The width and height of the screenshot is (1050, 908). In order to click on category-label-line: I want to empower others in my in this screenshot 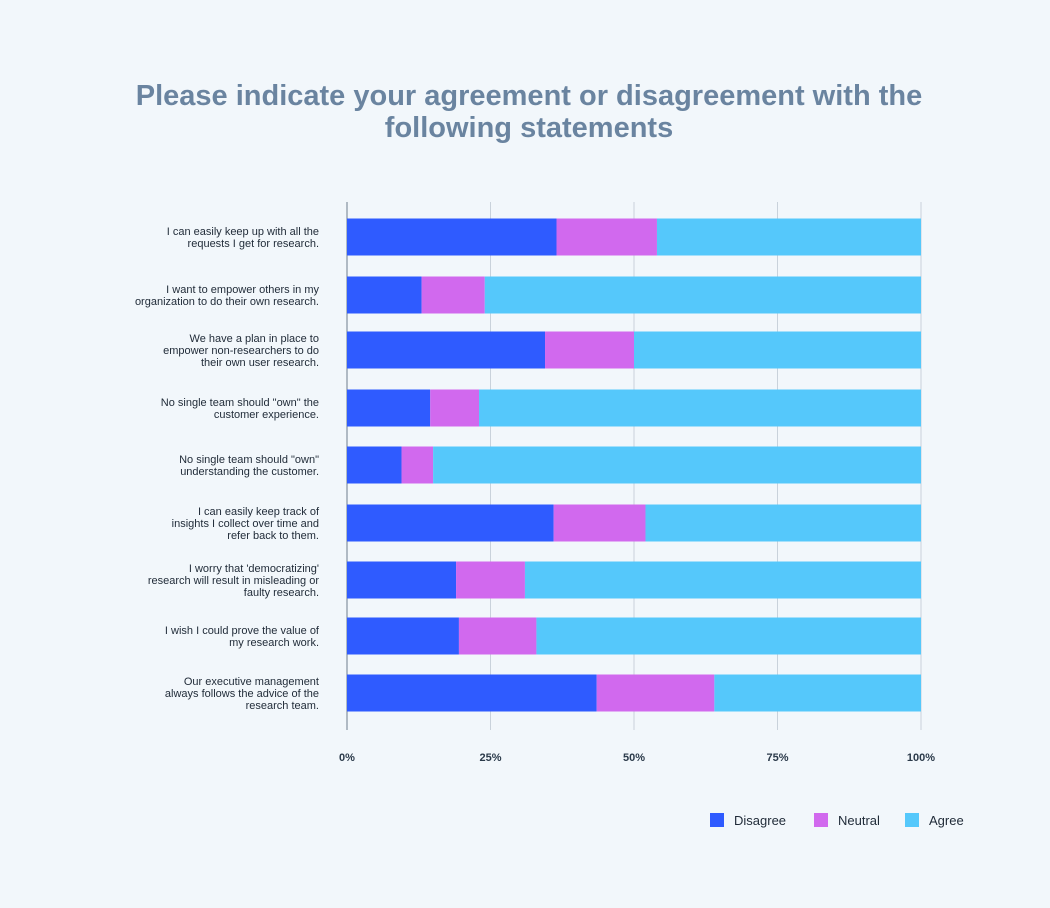, I will do `click(242, 290)`.